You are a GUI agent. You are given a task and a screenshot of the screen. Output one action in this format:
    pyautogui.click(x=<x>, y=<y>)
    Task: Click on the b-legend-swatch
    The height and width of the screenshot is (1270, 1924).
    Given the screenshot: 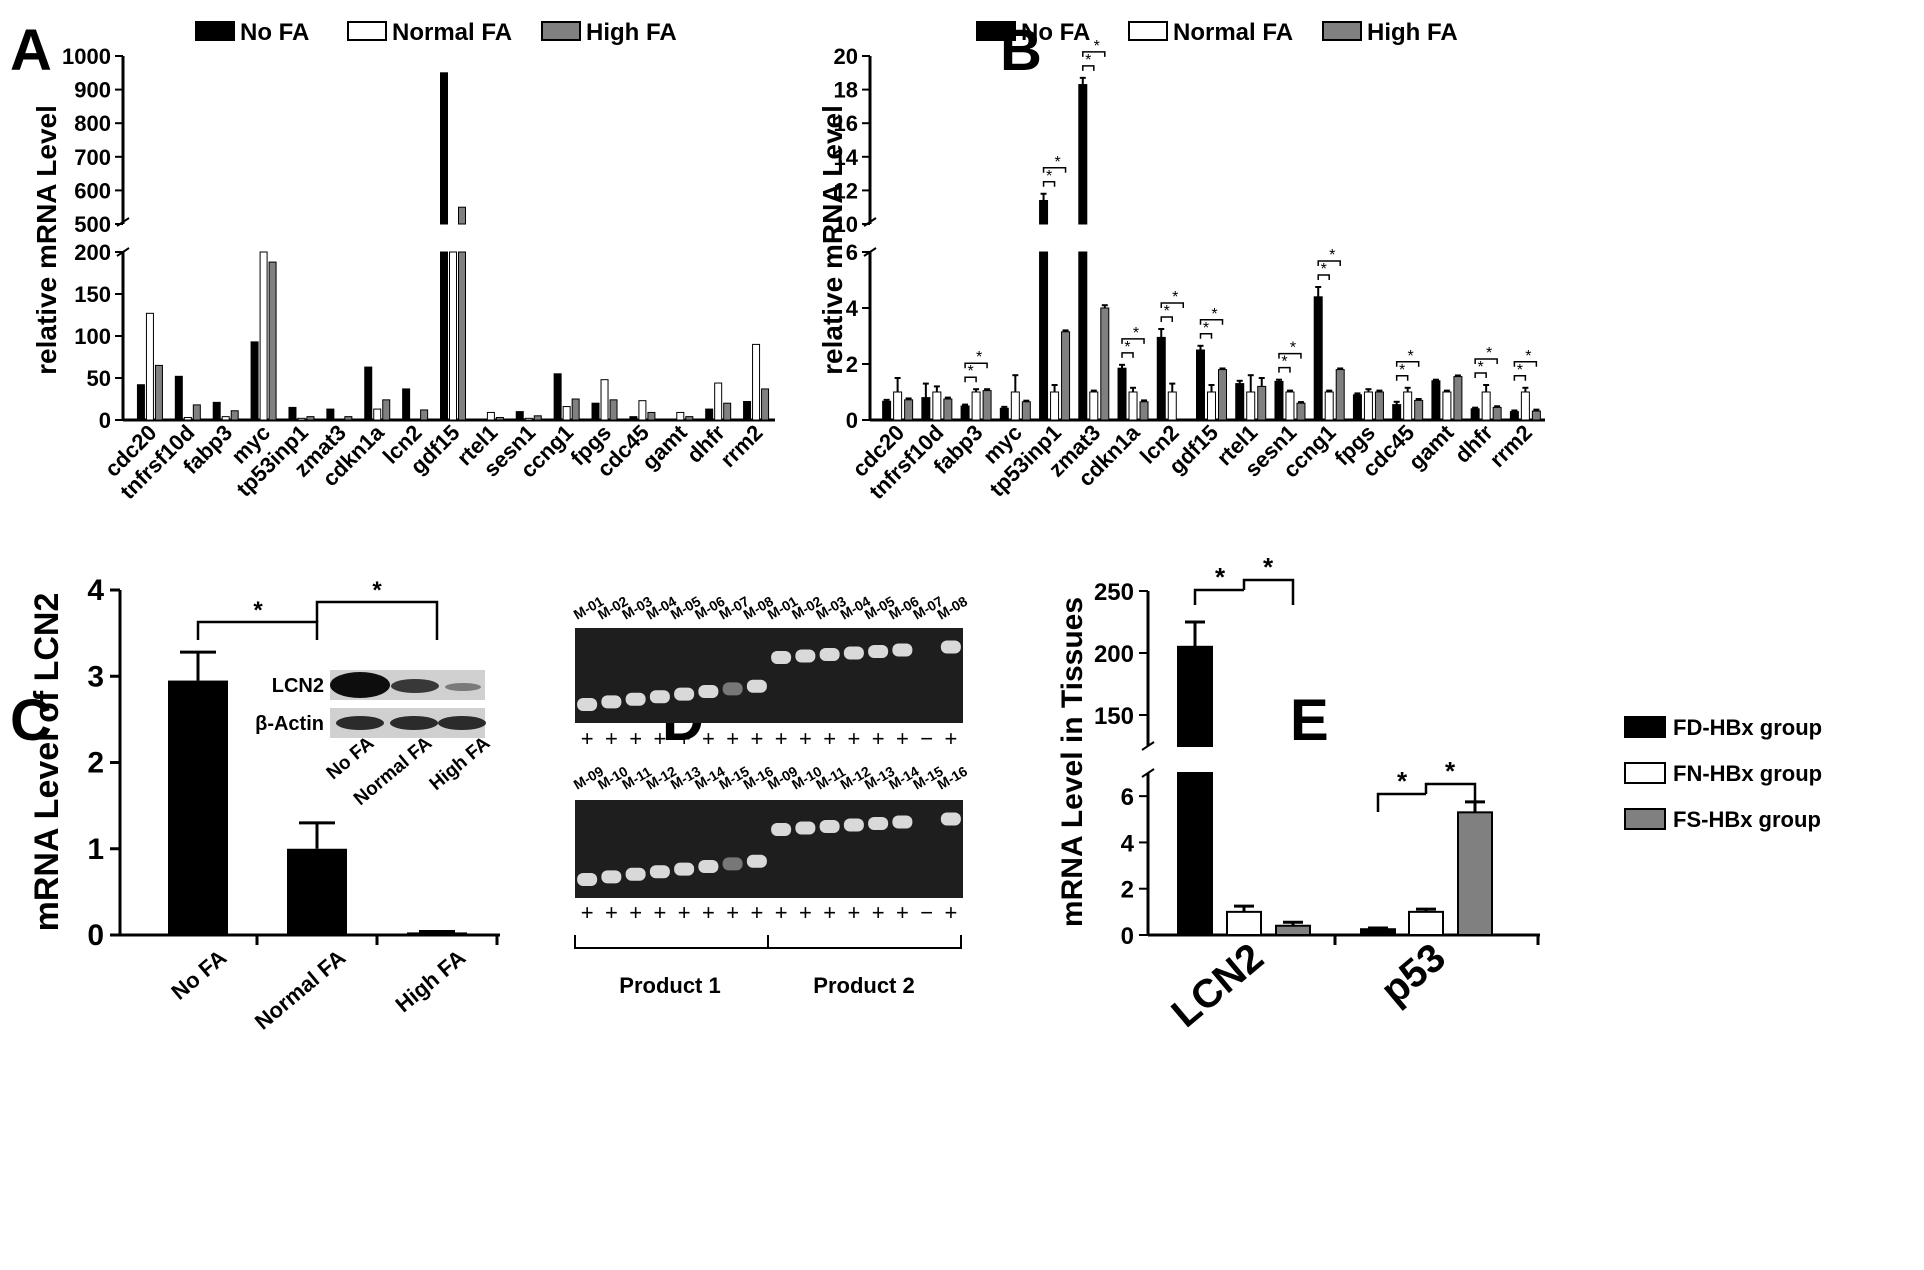 What is the action you would take?
    pyautogui.click(x=1148, y=31)
    